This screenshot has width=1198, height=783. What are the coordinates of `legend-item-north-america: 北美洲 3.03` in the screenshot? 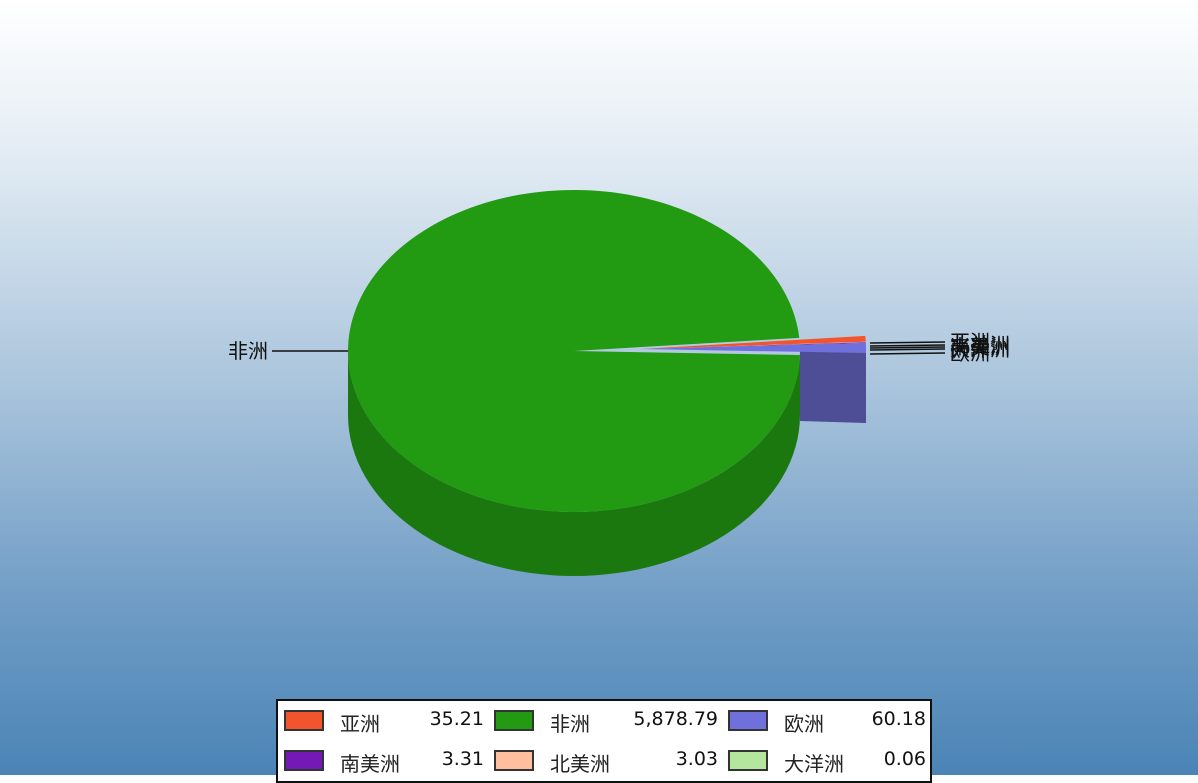 It's located at (605, 759).